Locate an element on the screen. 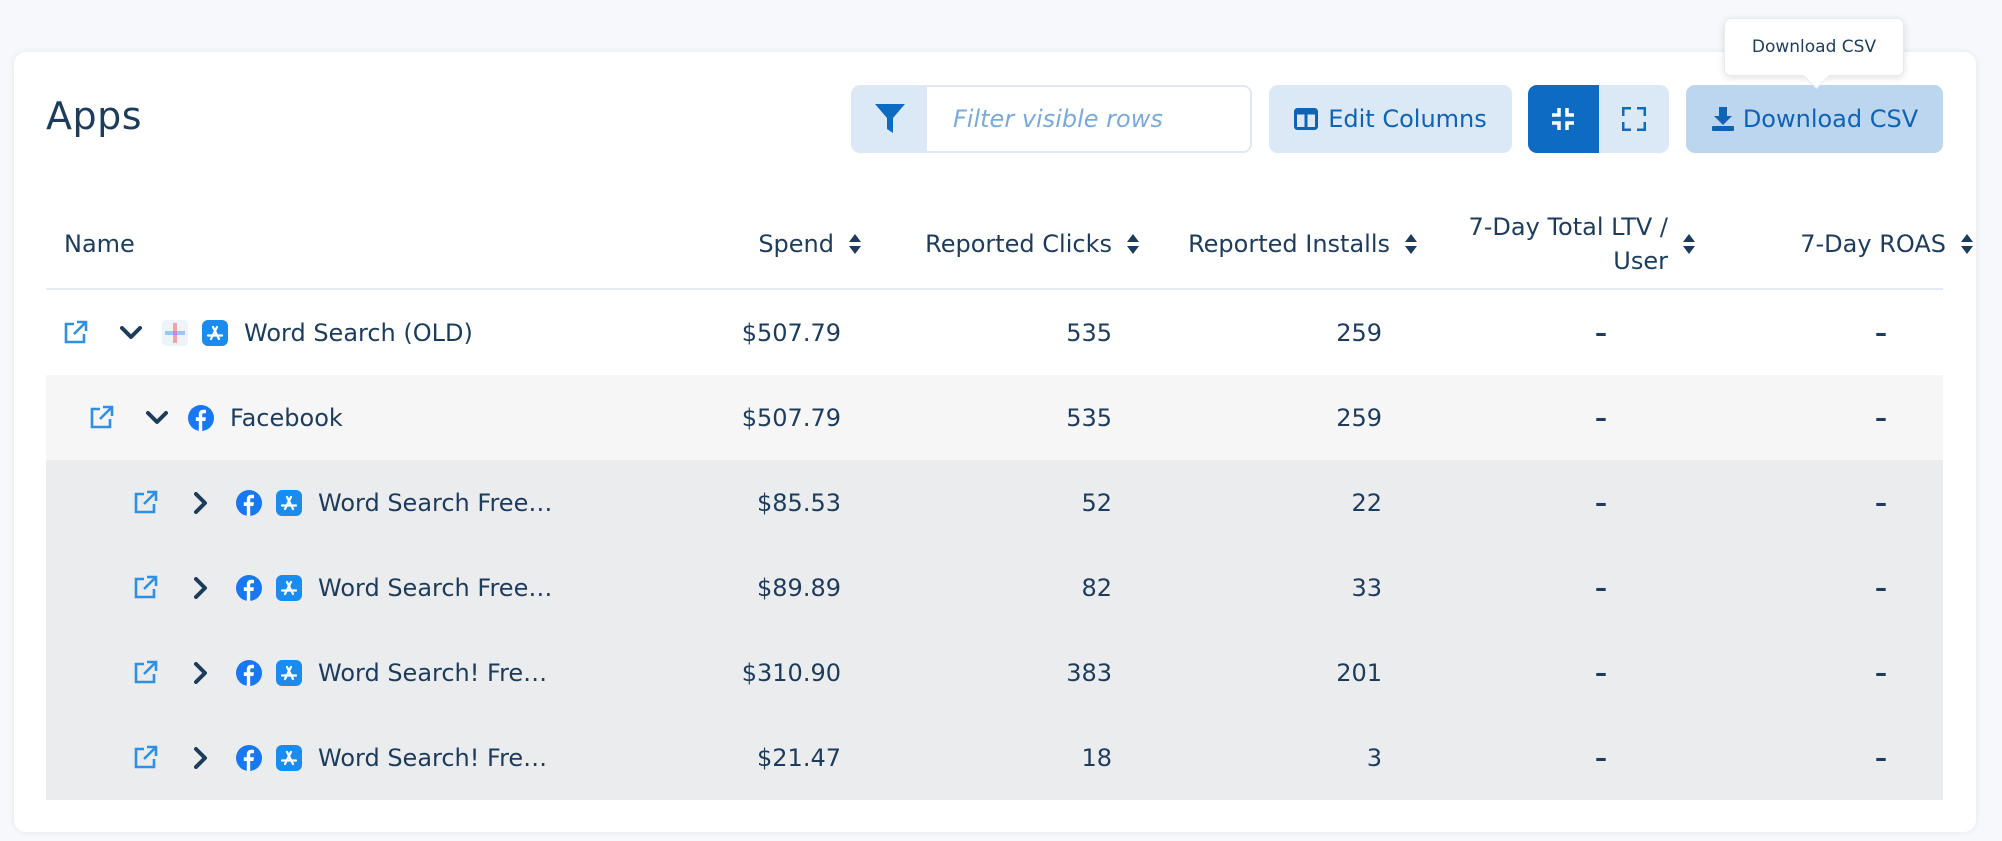  row-name: Facebook is located at coordinates (286, 417).